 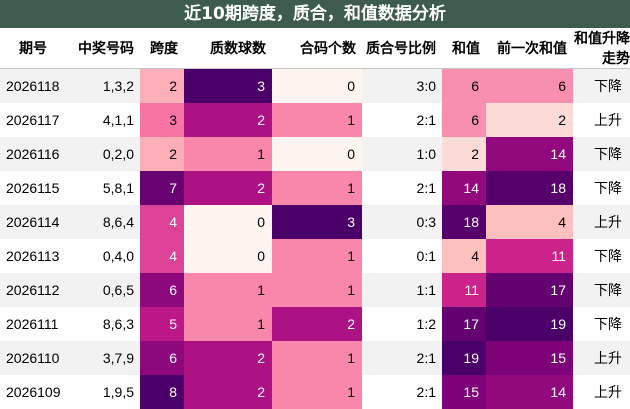 What do you see at coordinates (106, 358) in the screenshot?
I see `numbers-cell: 3,7,9` at bounding box center [106, 358].